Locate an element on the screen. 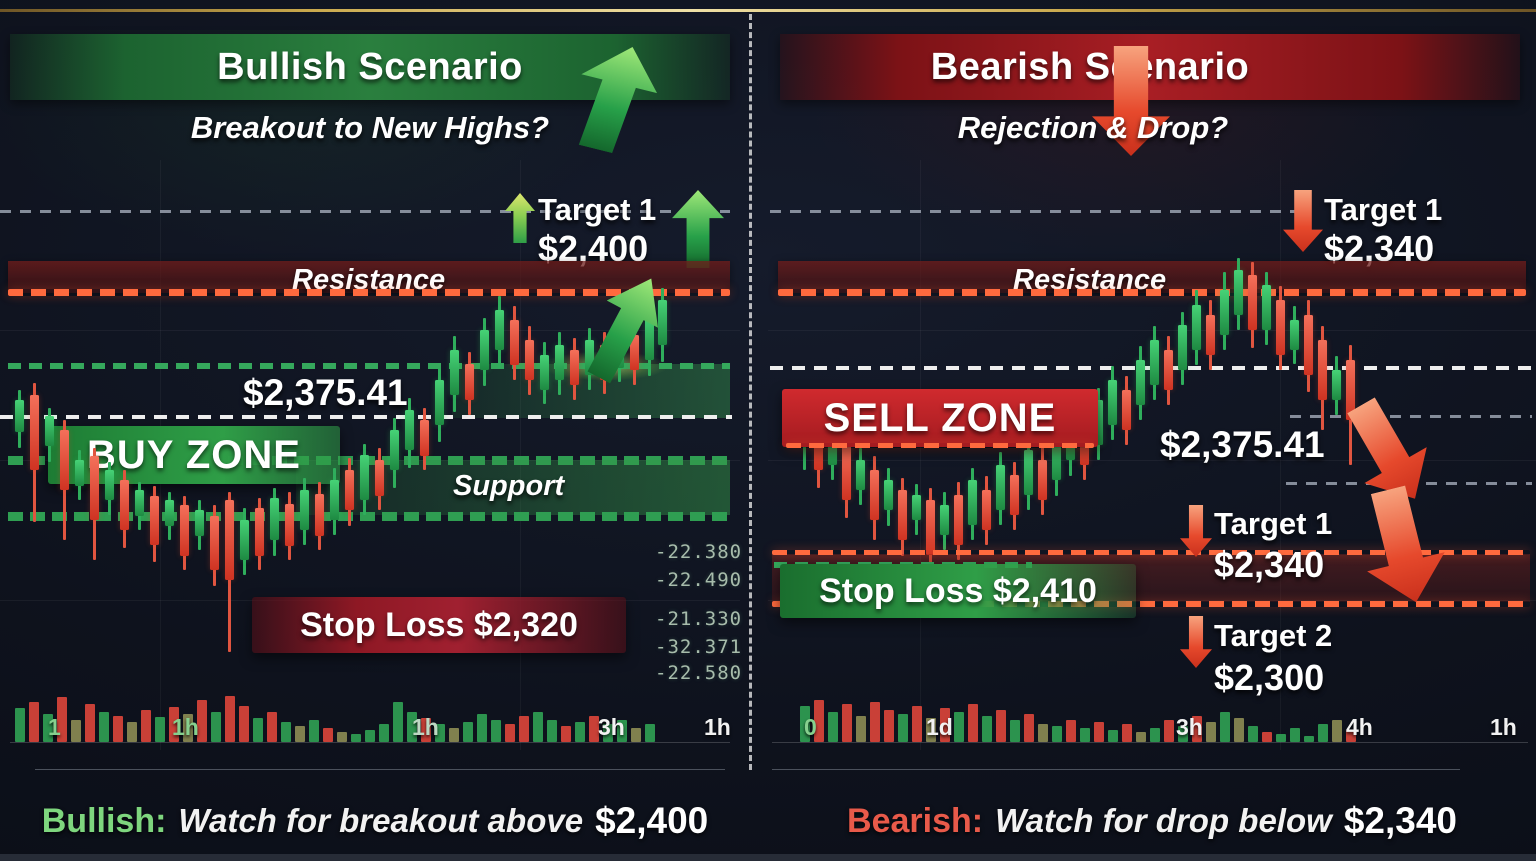  y-axis-tick: -22.490 is located at coordinates (699, 580).